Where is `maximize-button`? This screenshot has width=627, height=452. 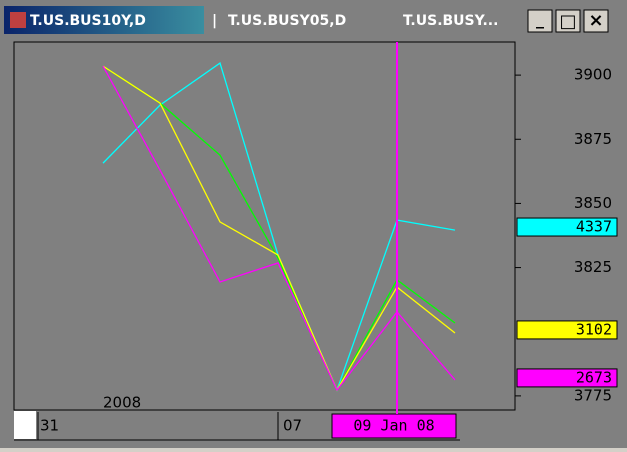
maximize-button is located at coordinates (568, 21).